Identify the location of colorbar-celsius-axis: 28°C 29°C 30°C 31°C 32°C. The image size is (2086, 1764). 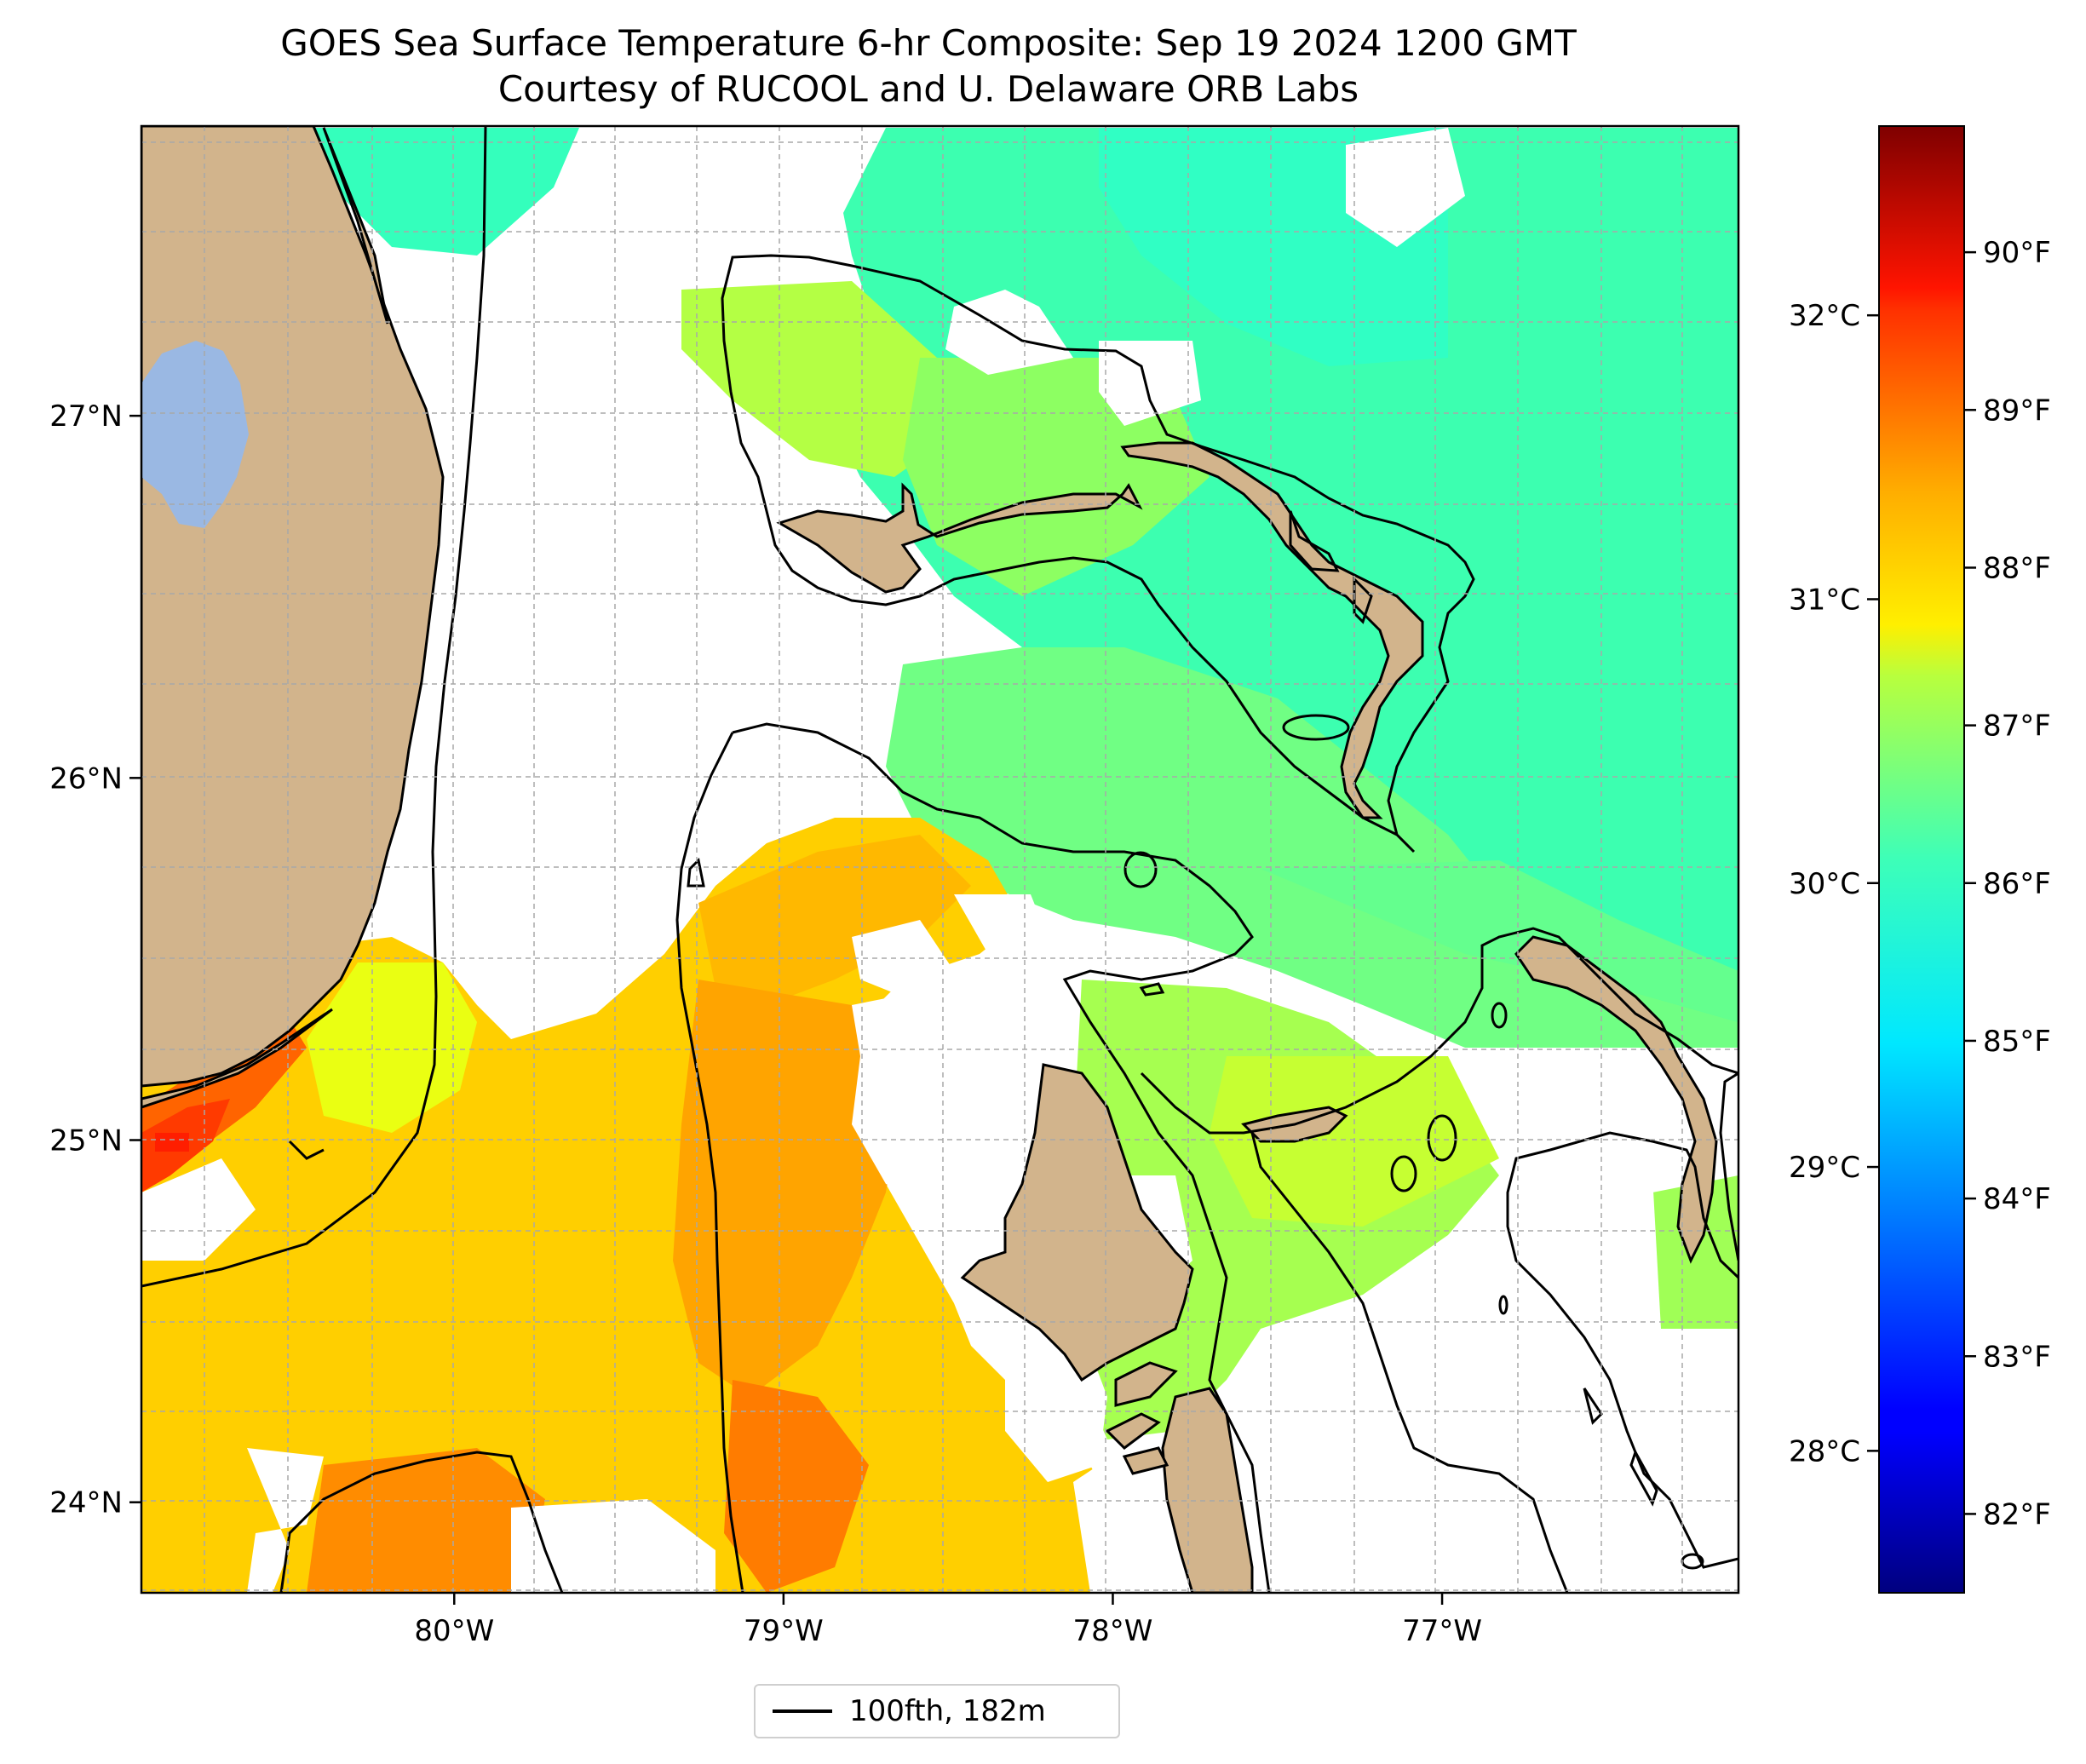
(1834, 883).